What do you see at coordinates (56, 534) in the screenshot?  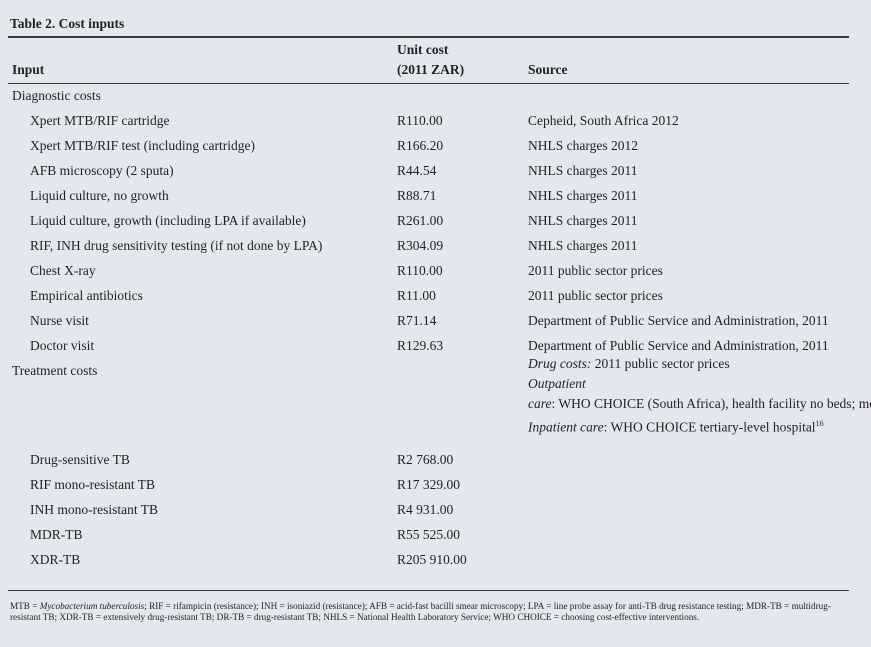 I see `row-input: MDR-TB` at bounding box center [56, 534].